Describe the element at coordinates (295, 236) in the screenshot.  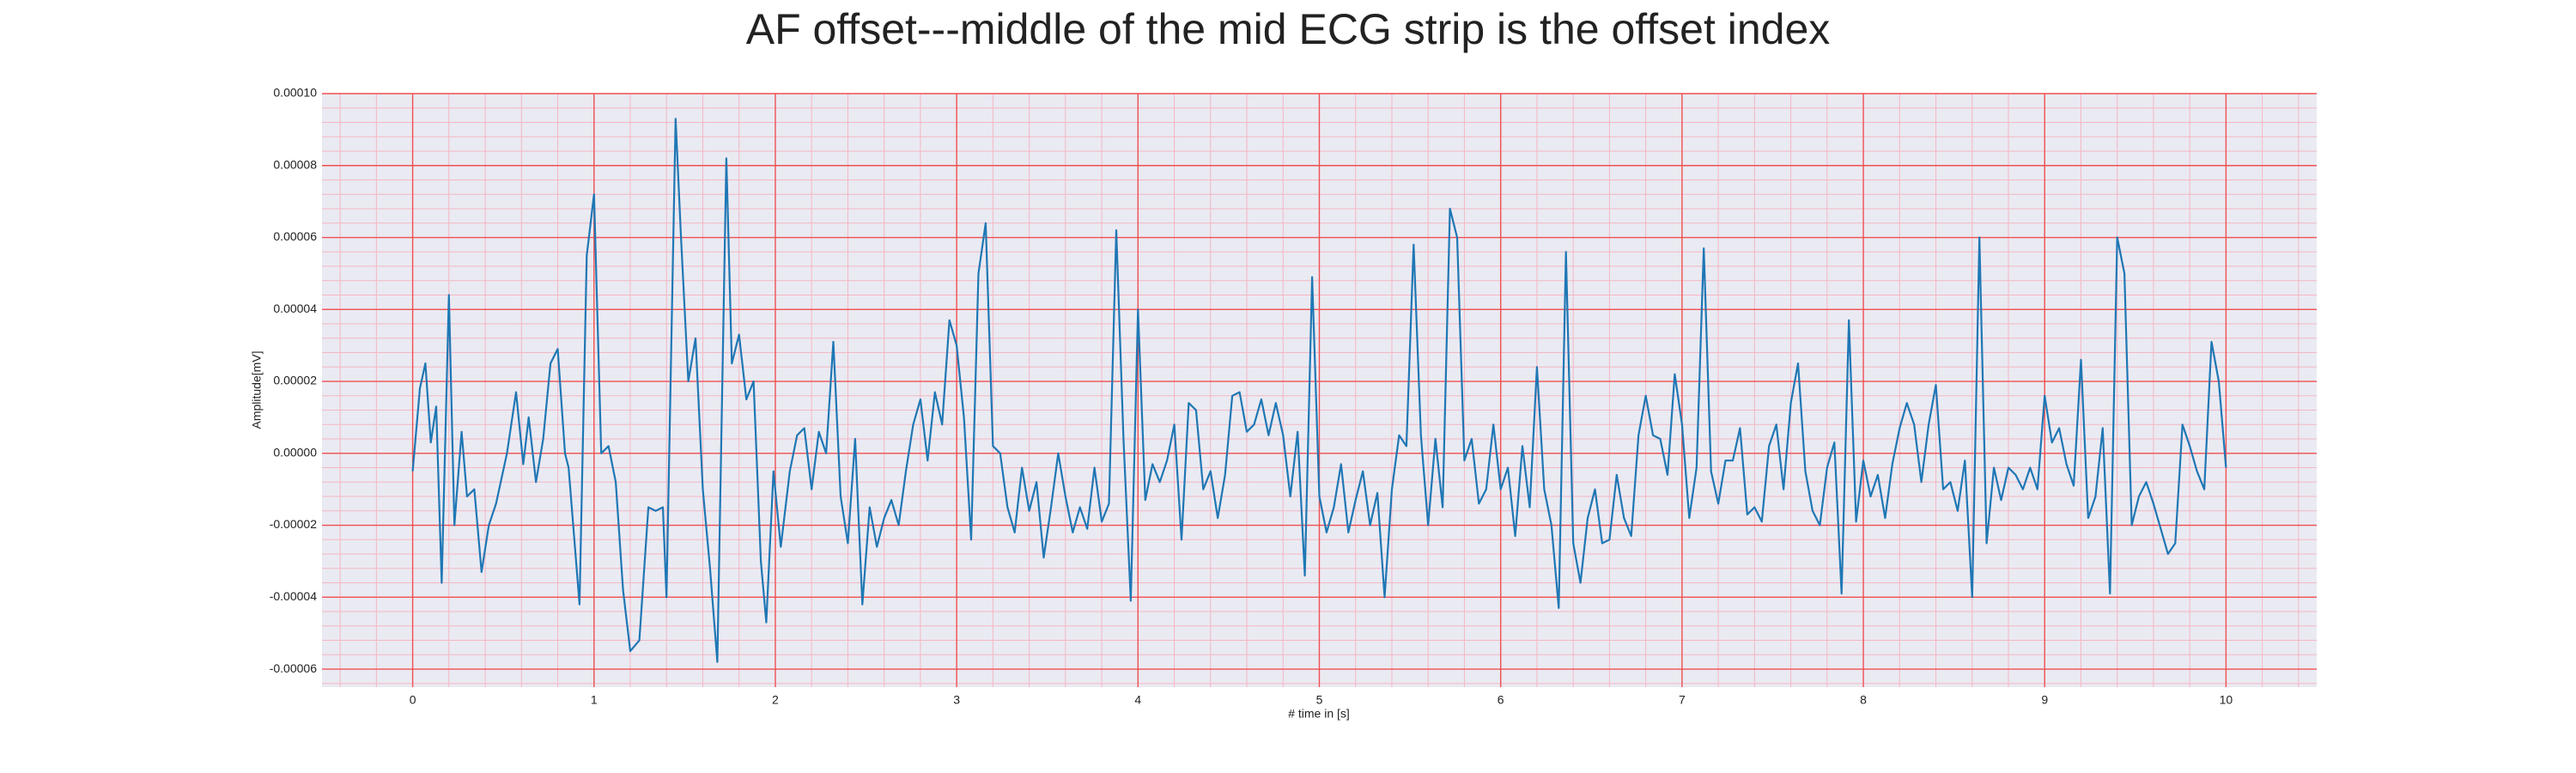
I see `y-tick-label: 0.00006` at that location.